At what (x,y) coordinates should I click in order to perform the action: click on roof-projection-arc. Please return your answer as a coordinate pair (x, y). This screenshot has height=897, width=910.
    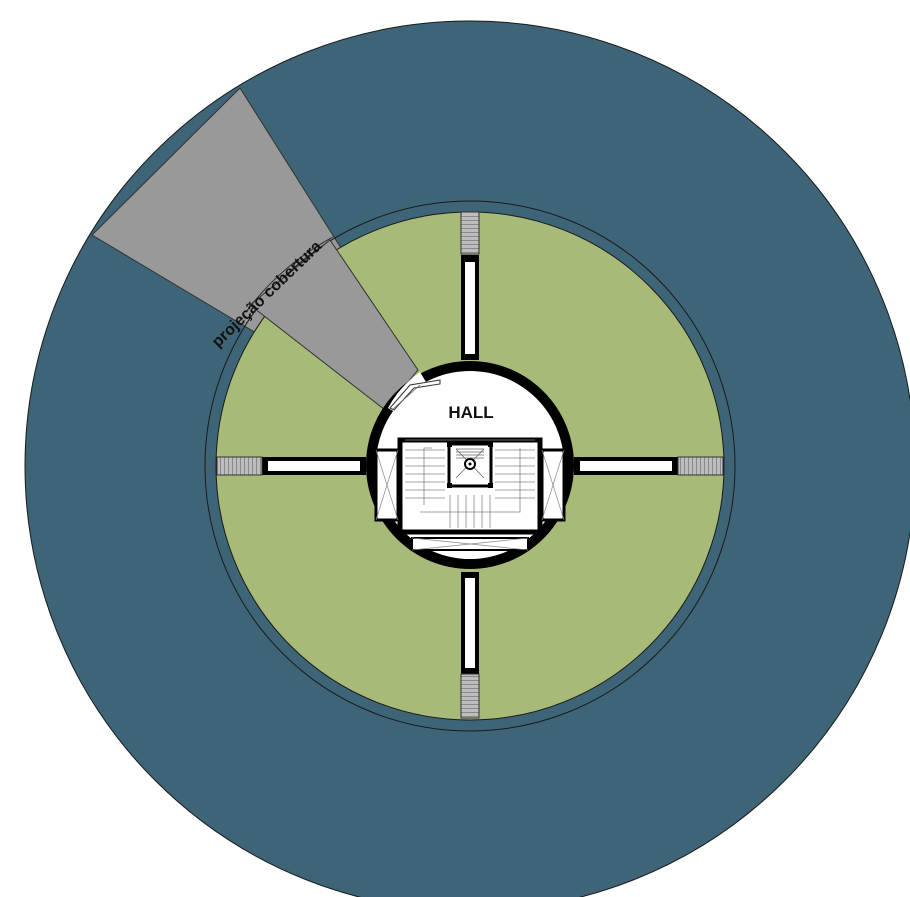
    Looking at the image, I should click on (289, 274).